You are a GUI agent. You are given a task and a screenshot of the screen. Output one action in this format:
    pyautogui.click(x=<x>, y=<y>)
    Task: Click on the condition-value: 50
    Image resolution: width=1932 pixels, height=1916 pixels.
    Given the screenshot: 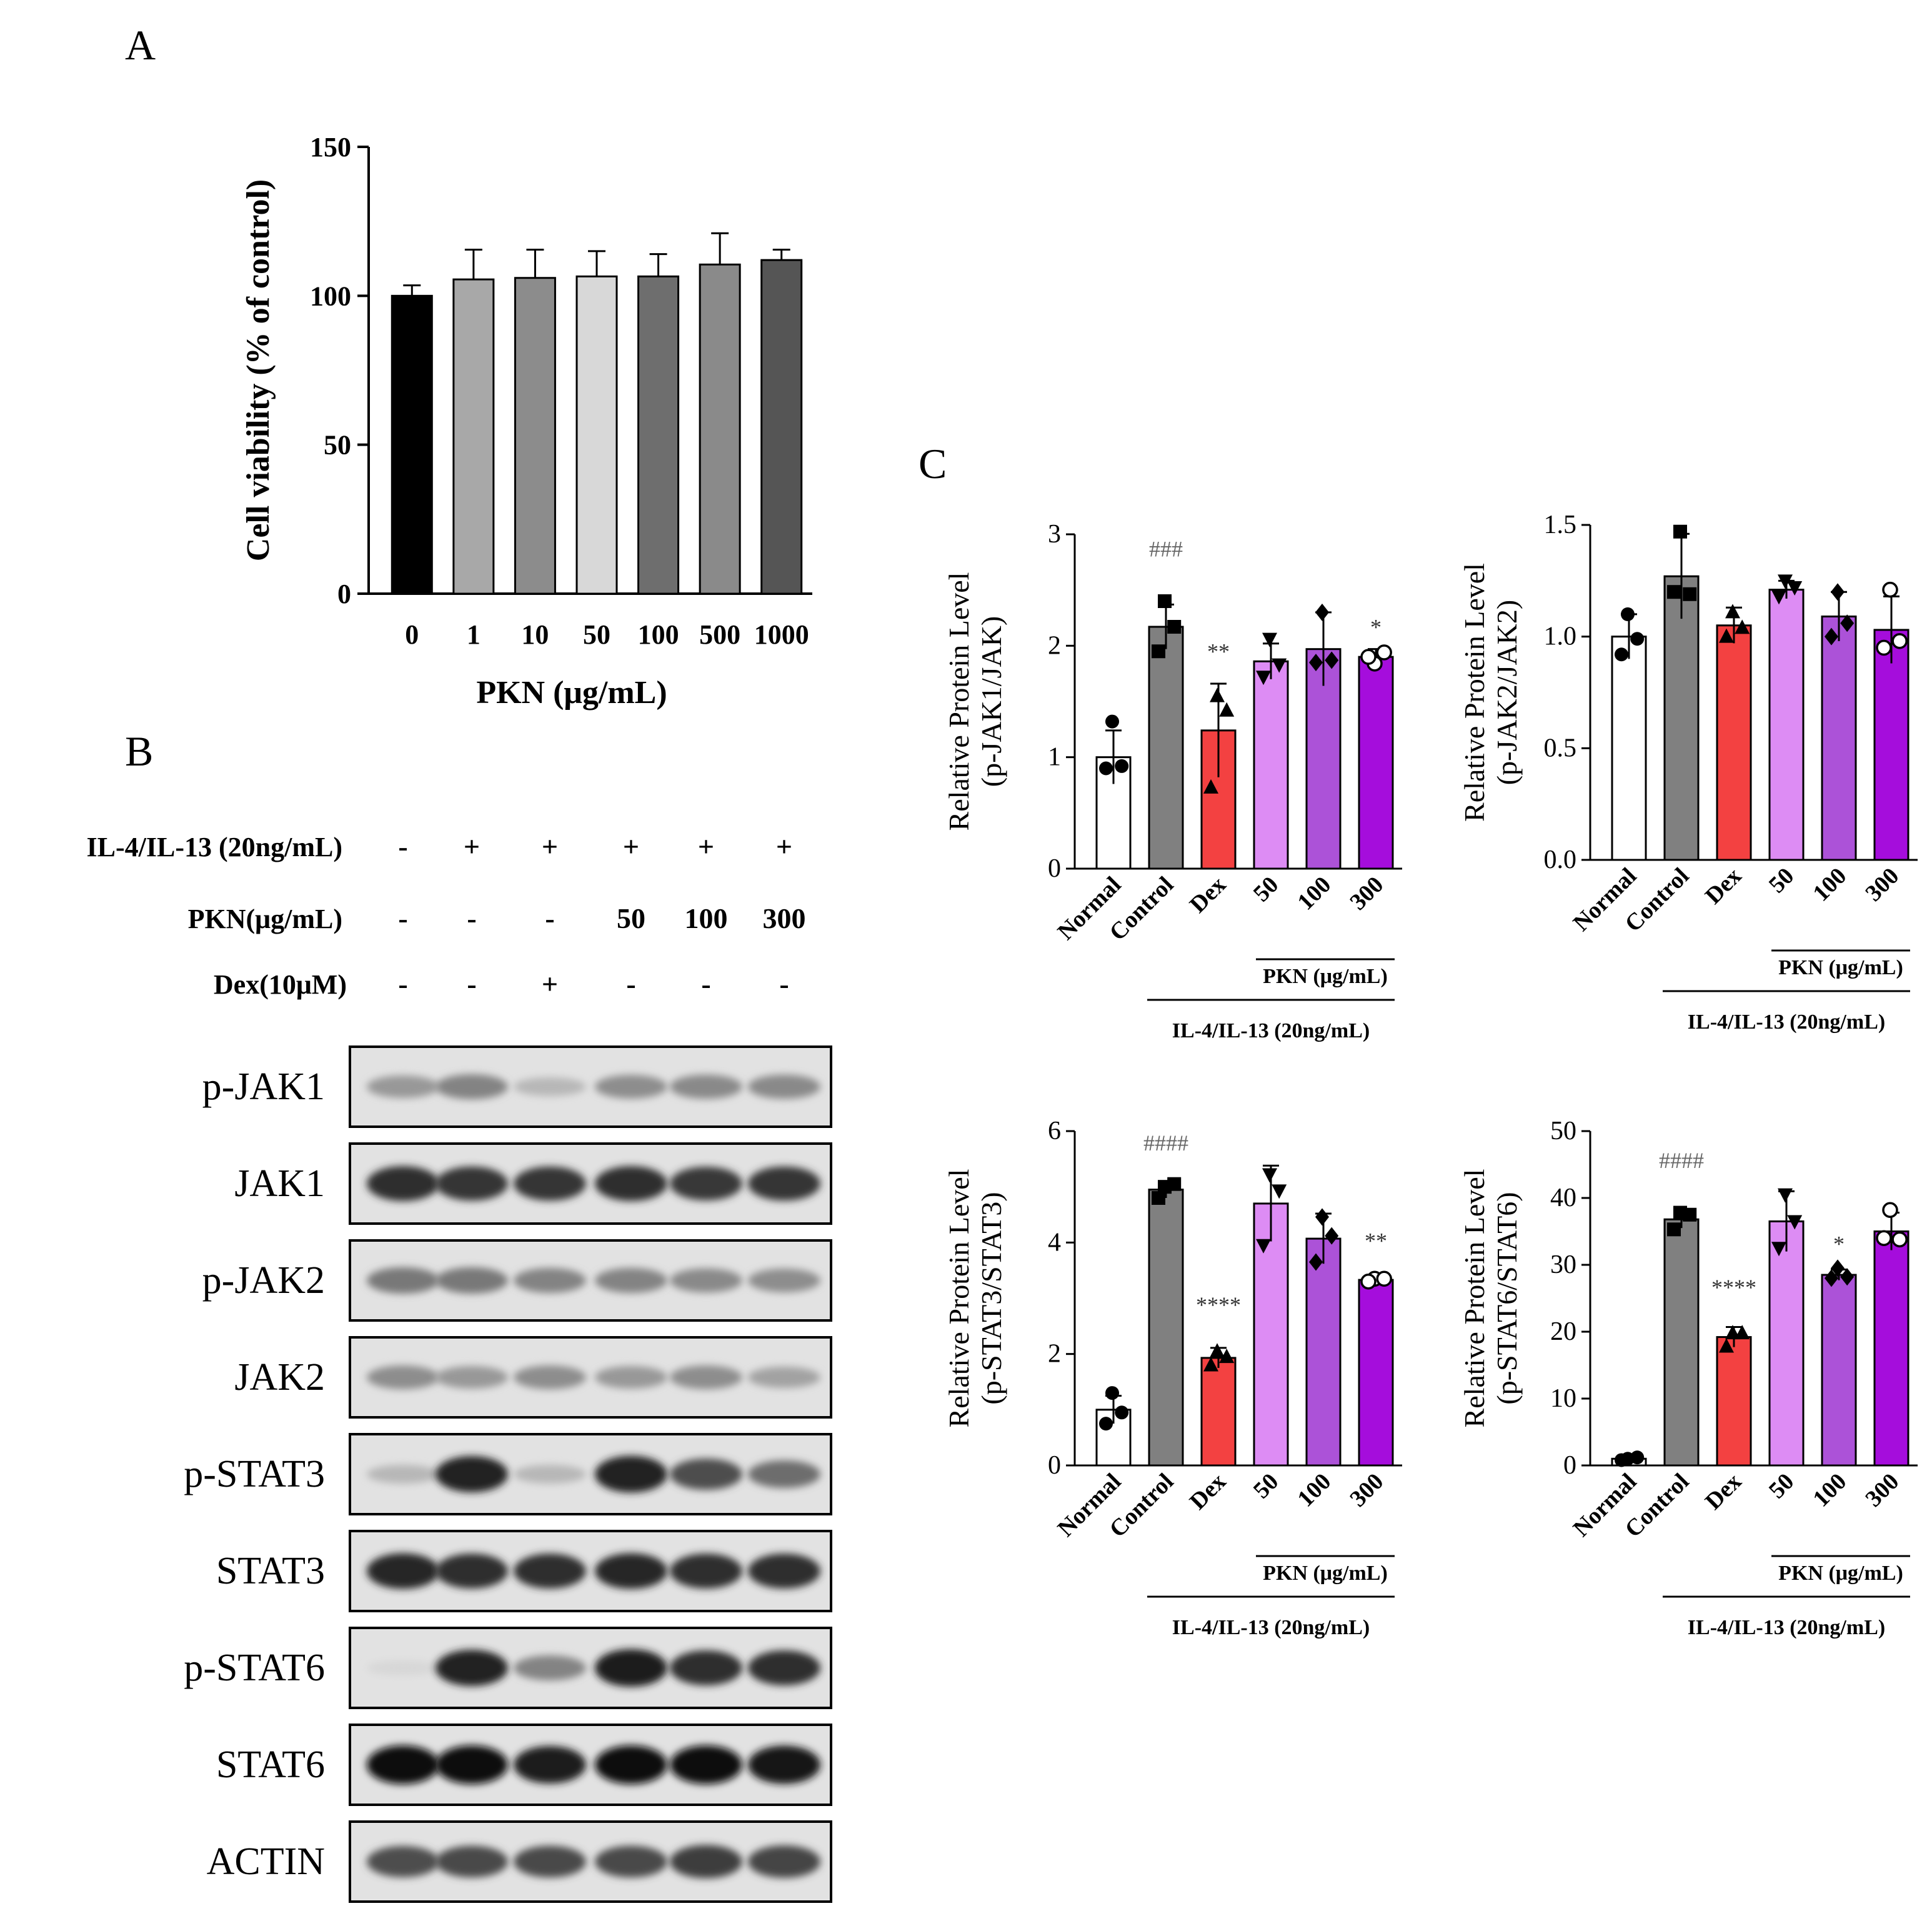 What is the action you would take?
    pyautogui.click(x=631, y=918)
    